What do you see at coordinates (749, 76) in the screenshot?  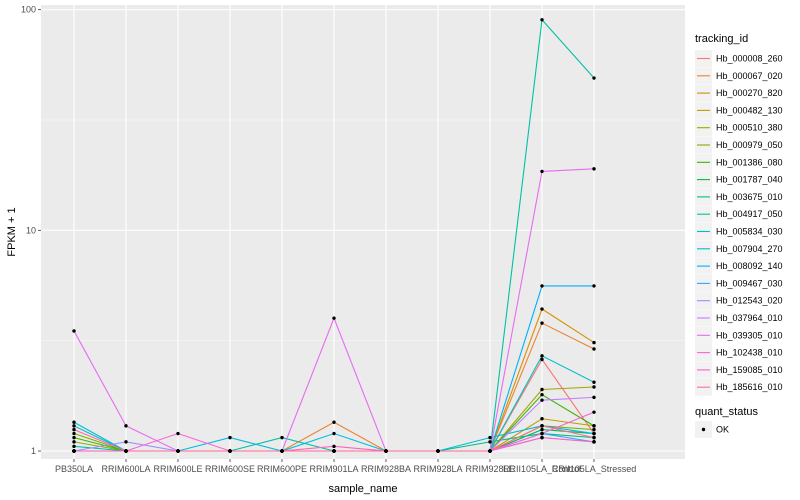 I see `legend-label: Hb_000067_020` at bounding box center [749, 76].